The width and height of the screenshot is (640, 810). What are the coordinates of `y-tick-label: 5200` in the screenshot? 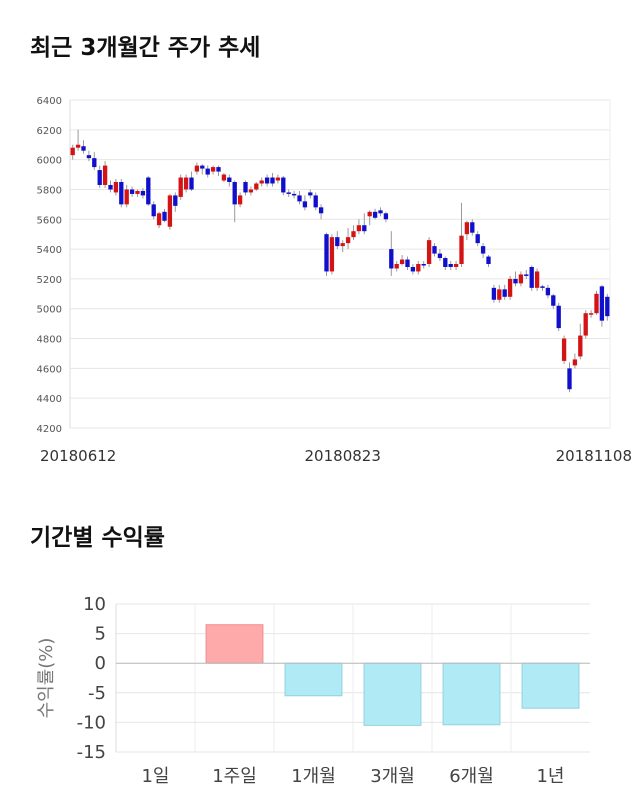 It's located at (49, 280).